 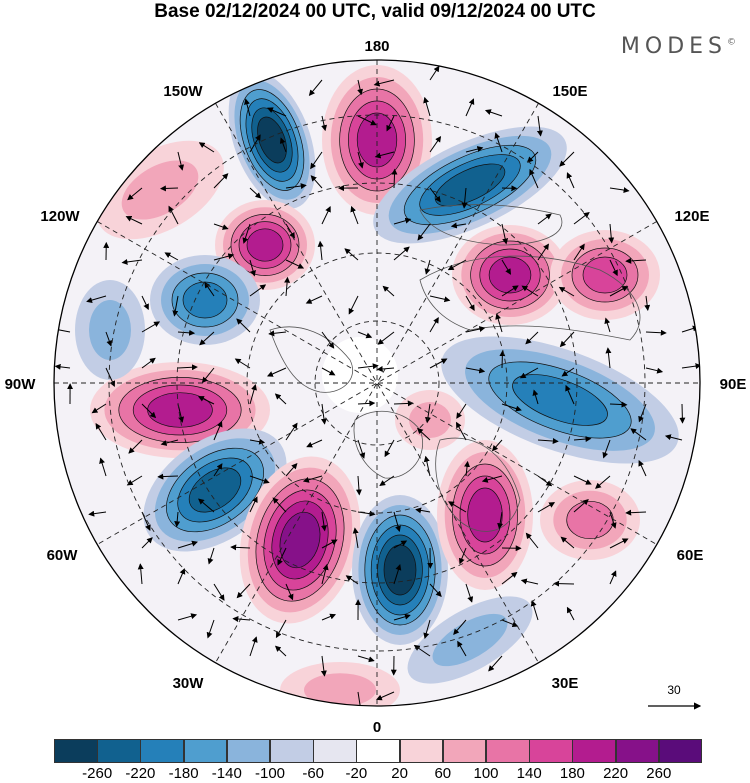 What do you see at coordinates (691, 216) in the screenshot?
I see `lon-label-120e: 120E` at bounding box center [691, 216].